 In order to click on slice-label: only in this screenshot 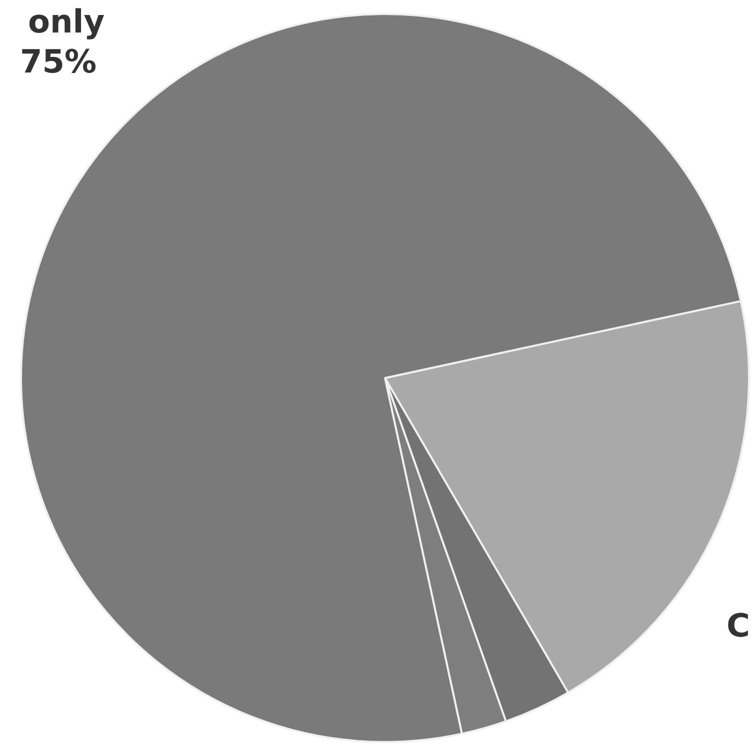, I will do `click(66, 21)`.